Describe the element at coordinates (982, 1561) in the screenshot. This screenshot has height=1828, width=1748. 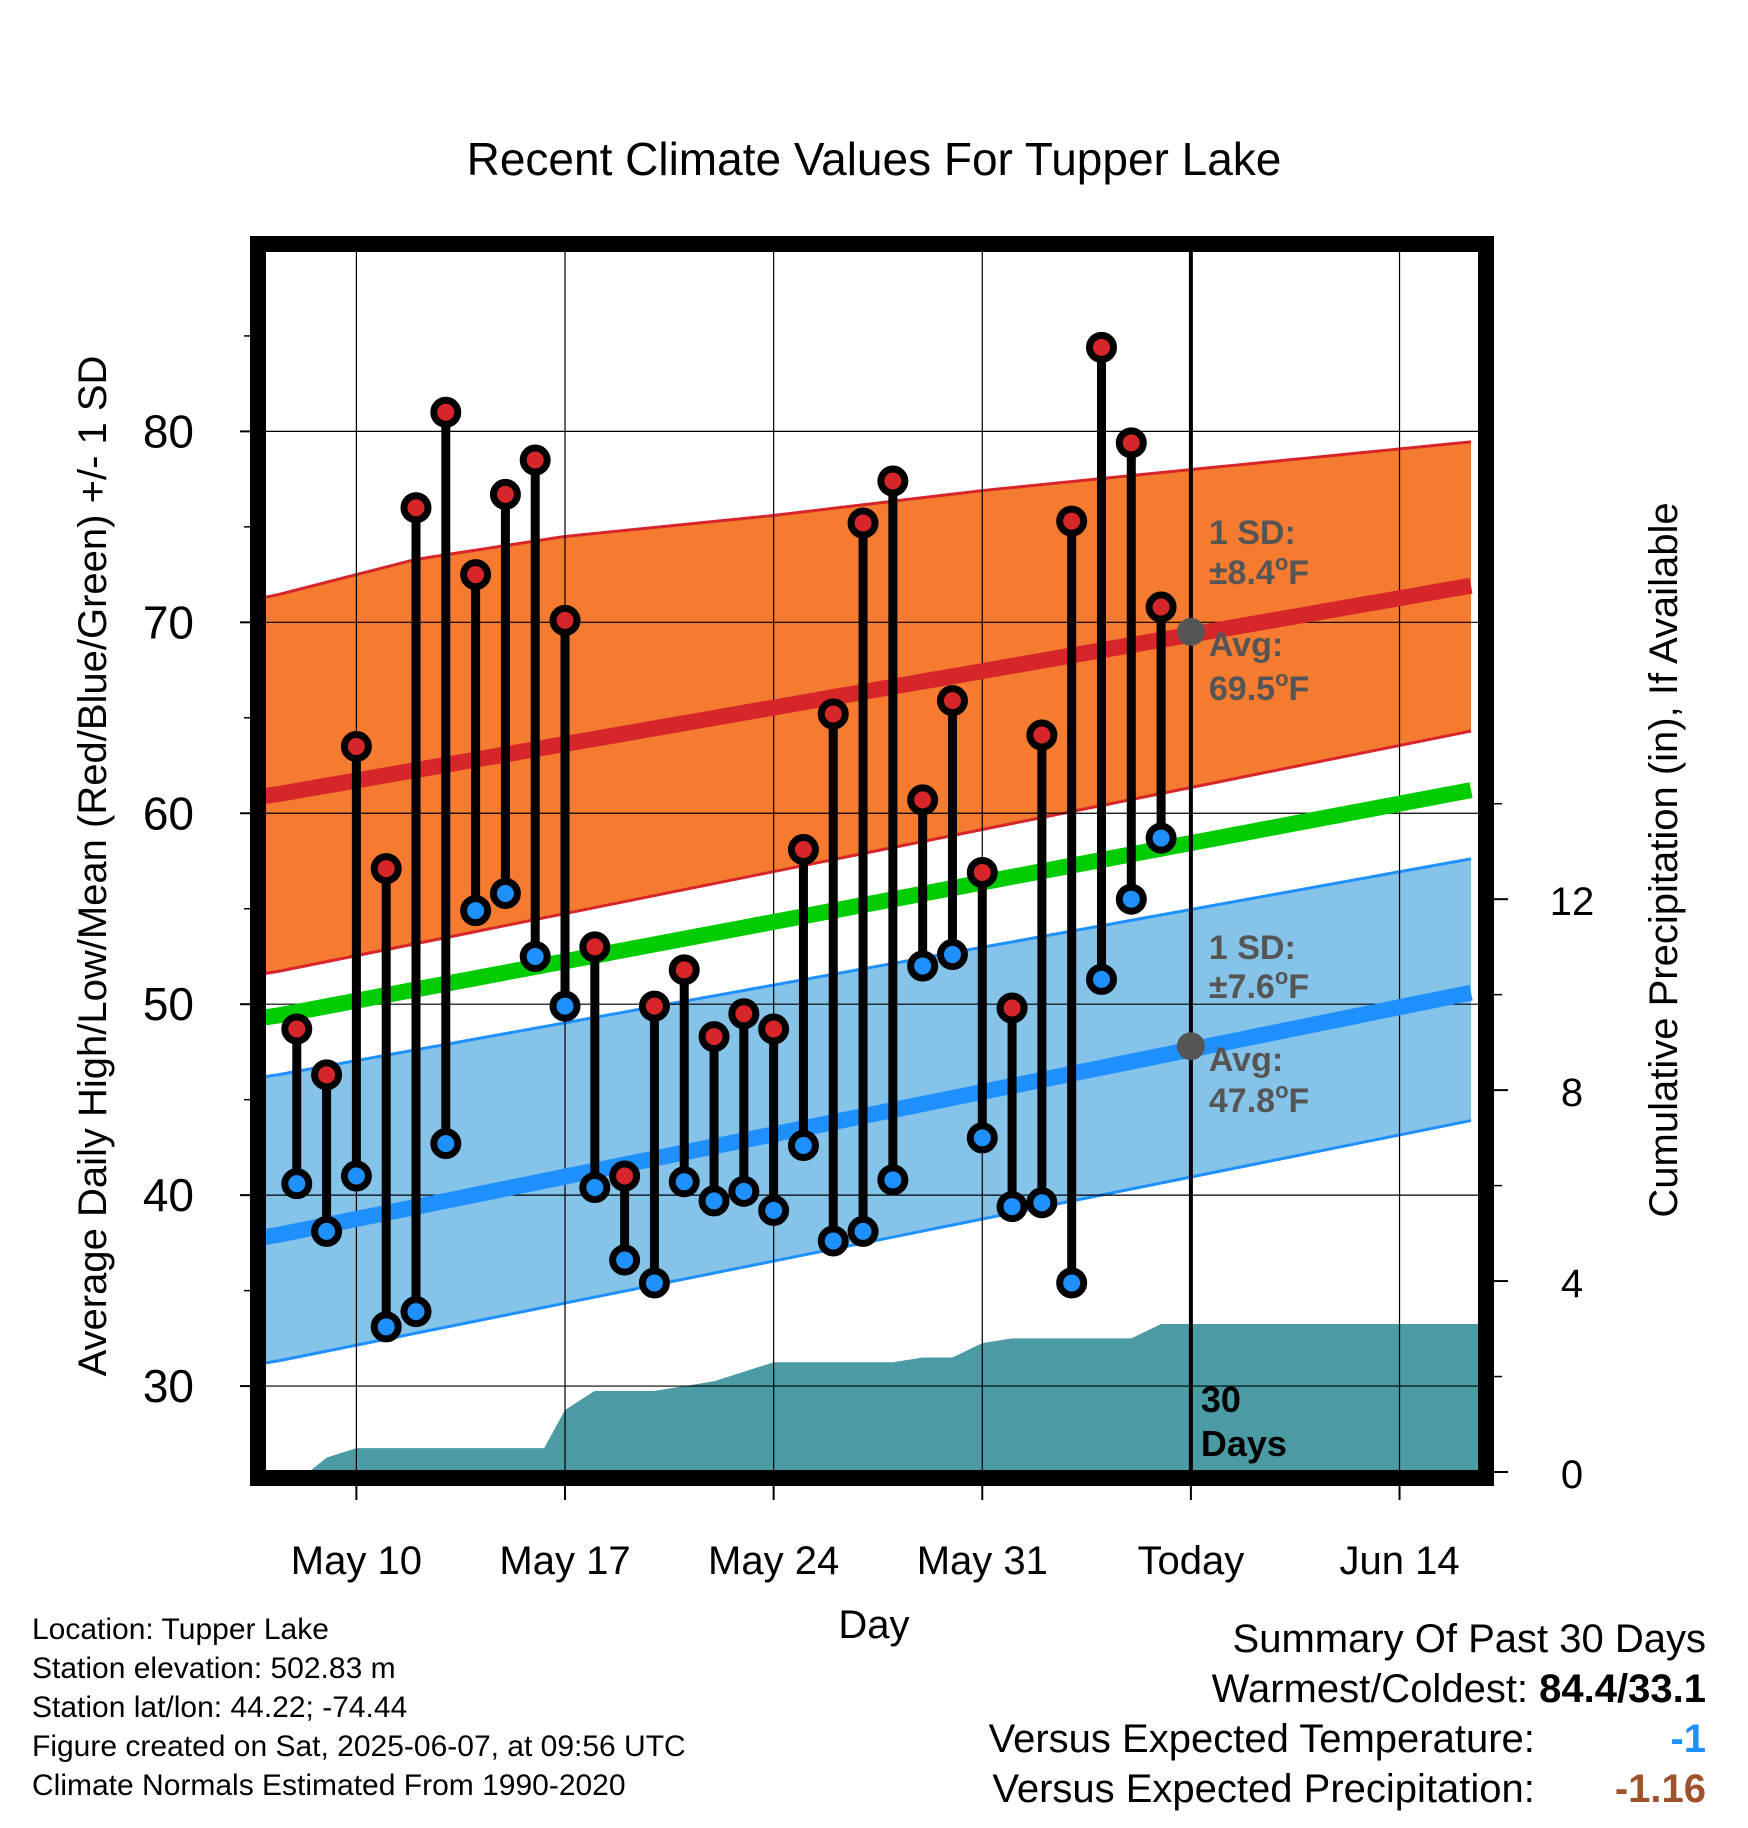
I see `x-tick-label: May 31` at that location.